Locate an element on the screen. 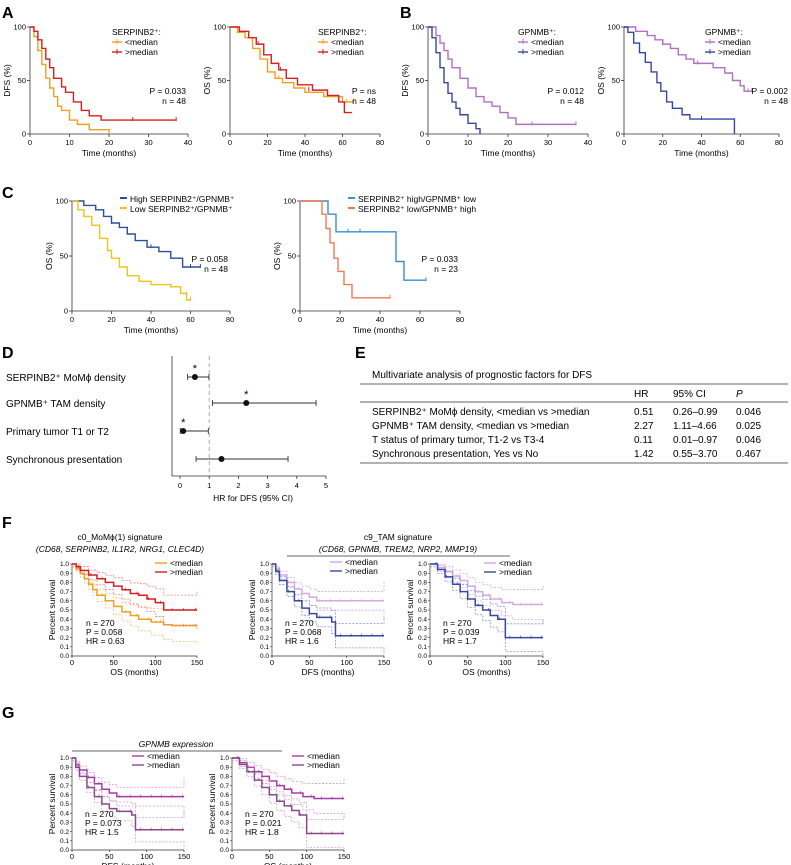 Image resolution: width=791 pixels, height=865 pixels. panel-label-g: G is located at coordinates (8, 713).